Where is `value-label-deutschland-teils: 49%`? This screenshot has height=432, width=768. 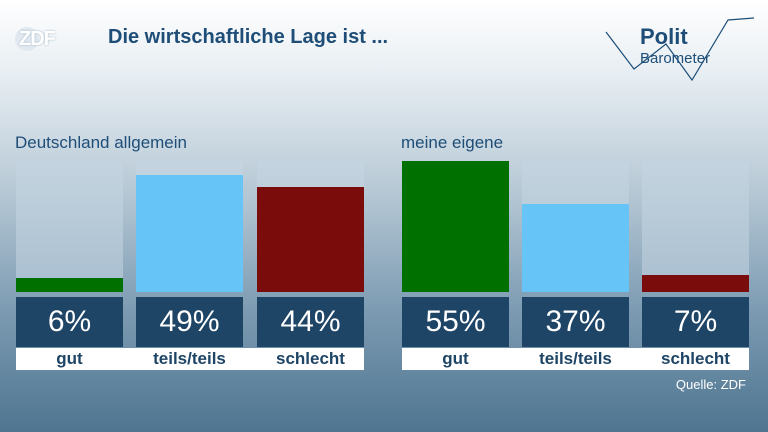 value-label-deutschland-teils: 49% is located at coordinates (189, 322).